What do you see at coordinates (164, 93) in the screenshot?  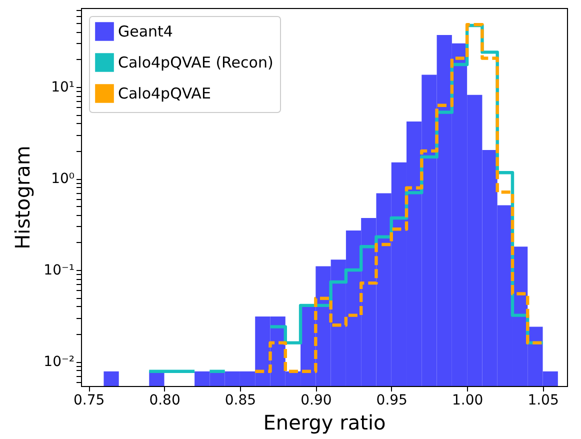 I see `legend-label: Calo4pQVAE` at bounding box center [164, 93].